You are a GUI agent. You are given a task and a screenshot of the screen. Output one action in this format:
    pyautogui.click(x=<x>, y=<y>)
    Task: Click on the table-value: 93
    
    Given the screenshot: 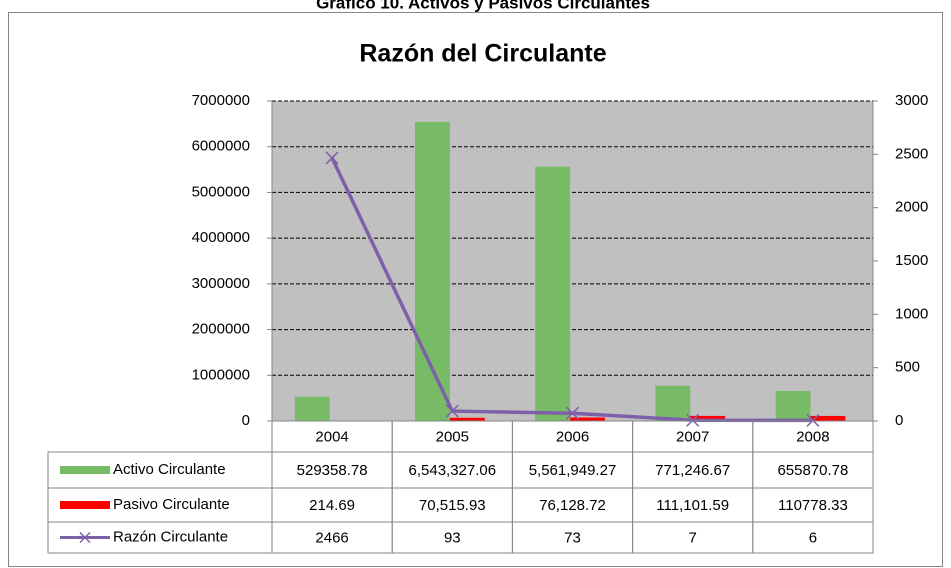 What is the action you would take?
    pyautogui.click(x=452, y=537)
    